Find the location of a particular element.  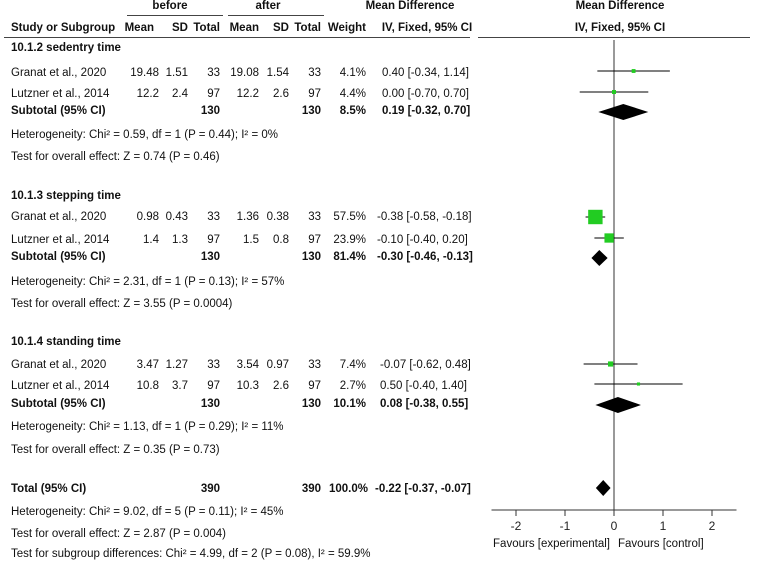

col-mean2-header: Mean is located at coordinates (244, 28).